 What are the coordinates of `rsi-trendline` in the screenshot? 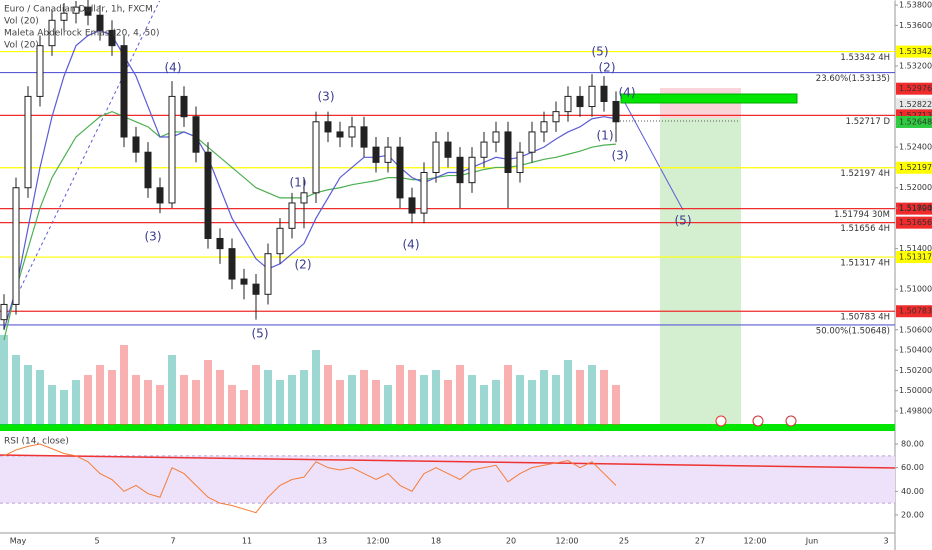 It's located at (448, 461).